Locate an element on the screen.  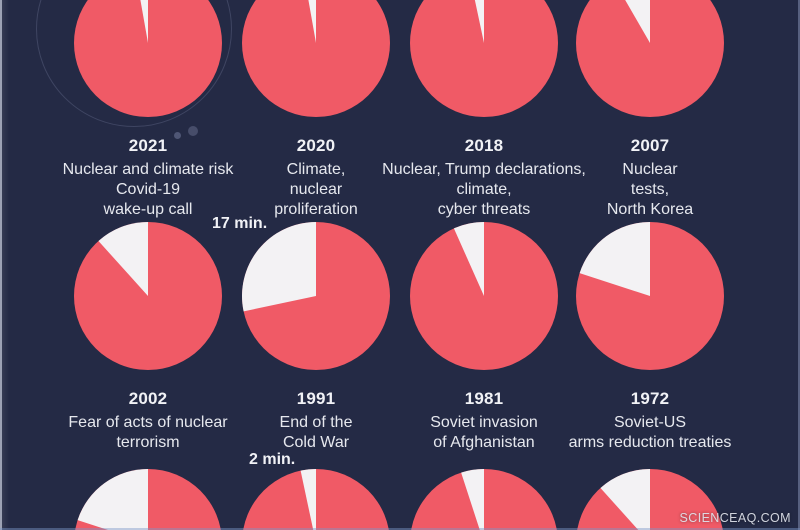
clock-caption-line: arms reduction treaties is located at coordinates (650, 442).